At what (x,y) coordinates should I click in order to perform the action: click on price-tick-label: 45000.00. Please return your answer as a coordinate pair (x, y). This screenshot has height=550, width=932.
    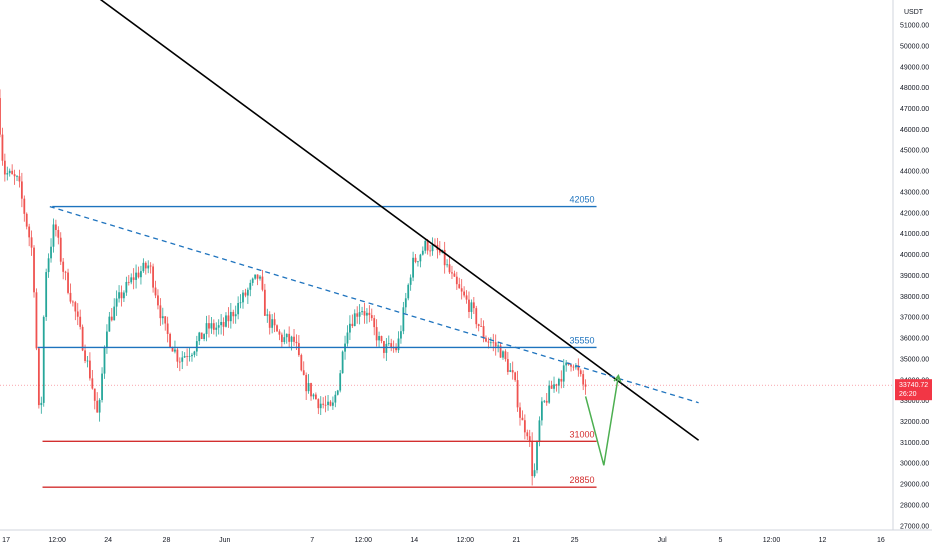
    Looking at the image, I should click on (914, 151).